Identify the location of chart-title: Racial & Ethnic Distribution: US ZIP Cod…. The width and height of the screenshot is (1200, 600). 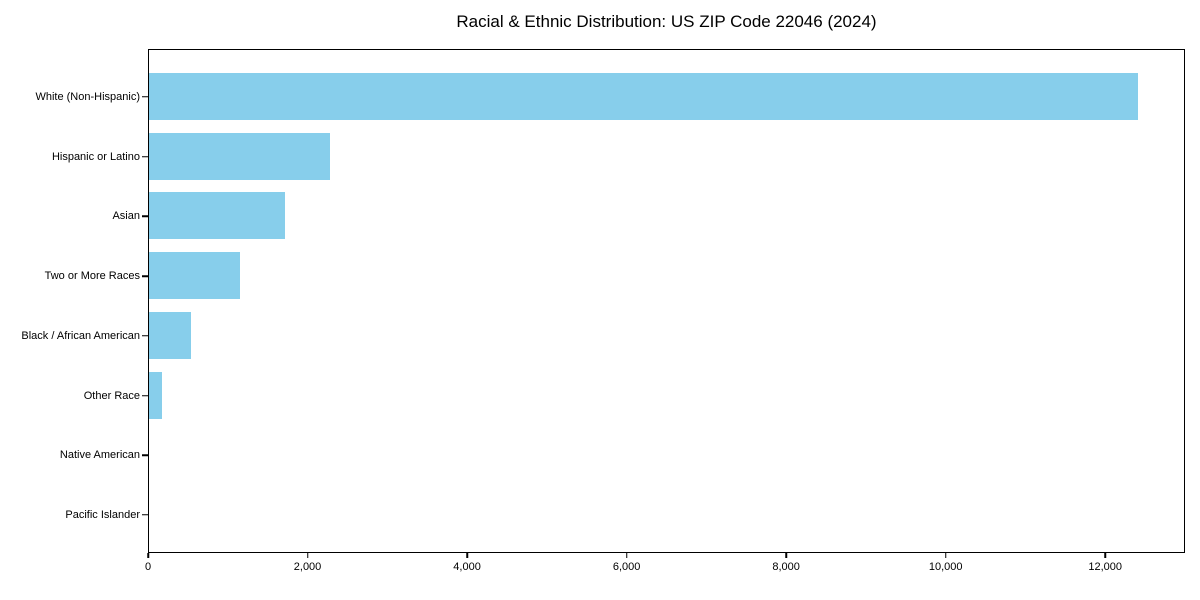
(666, 21).